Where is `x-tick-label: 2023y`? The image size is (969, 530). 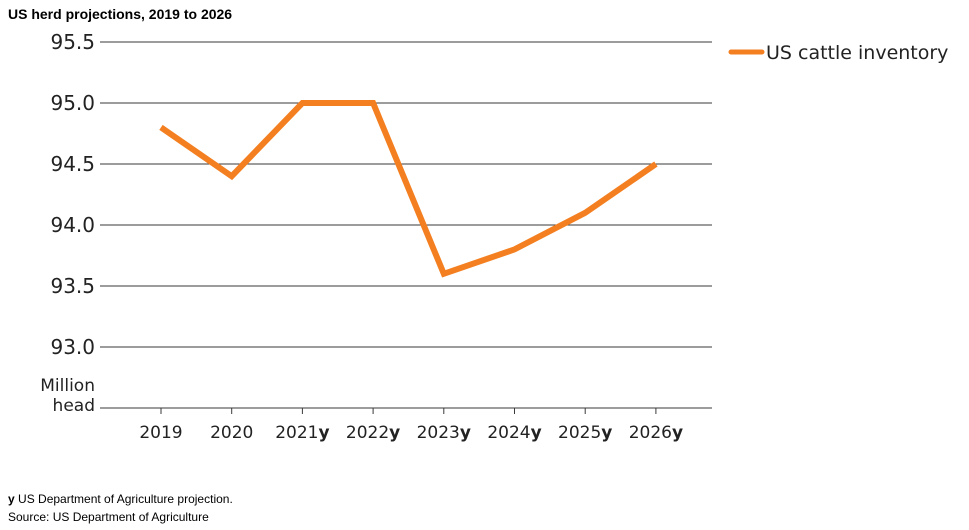
x-tick-label: 2023y is located at coordinates (444, 433).